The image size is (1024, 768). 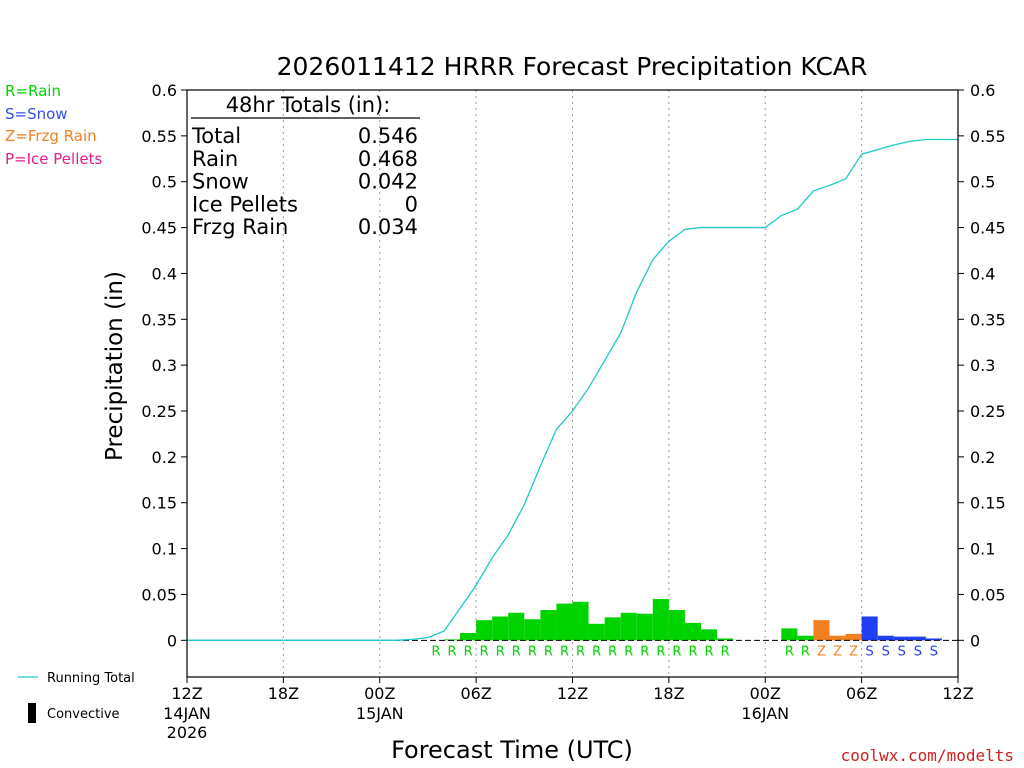 What do you see at coordinates (982, 365) in the screenshot?
I see `y-tick-label-right-6: 0.3` at bounding box center [982, 365].